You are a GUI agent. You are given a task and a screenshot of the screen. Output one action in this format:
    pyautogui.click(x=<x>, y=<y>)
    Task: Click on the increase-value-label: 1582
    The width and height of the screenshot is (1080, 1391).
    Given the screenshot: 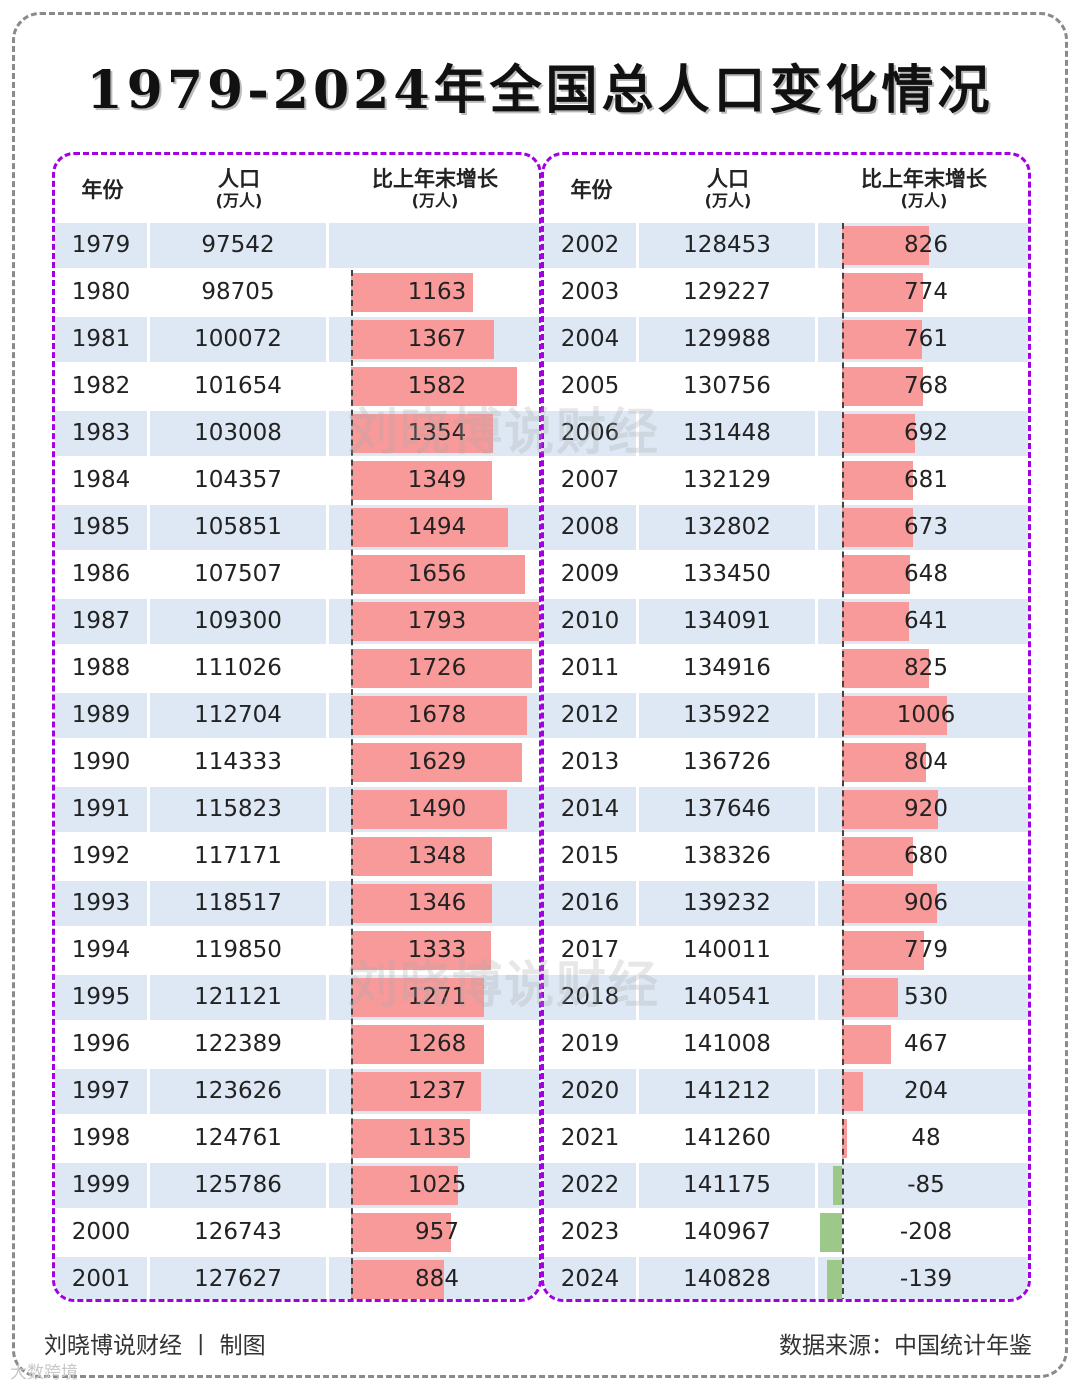 What is the action you would take?
    pyautogui.click(x=437, y=386)
    